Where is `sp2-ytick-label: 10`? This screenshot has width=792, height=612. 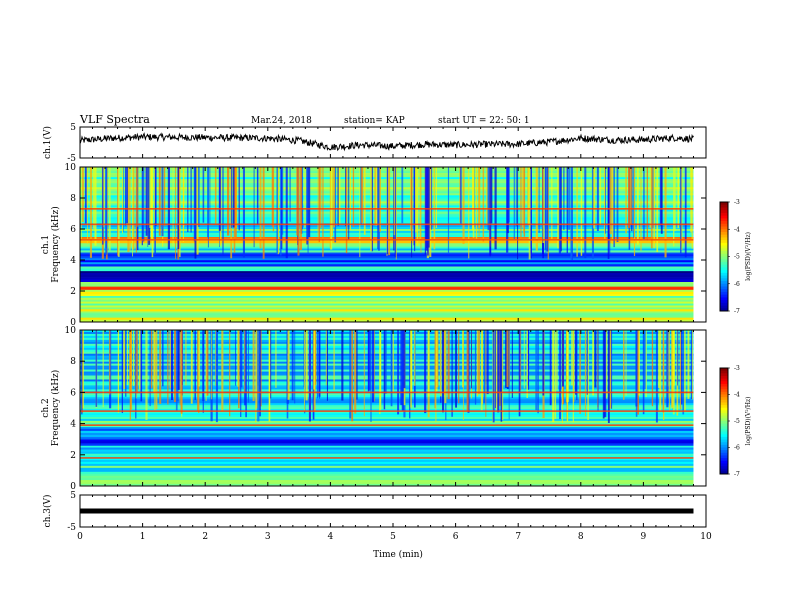
sp2-ytick-label: 10 is located at coordinates (71, 331).